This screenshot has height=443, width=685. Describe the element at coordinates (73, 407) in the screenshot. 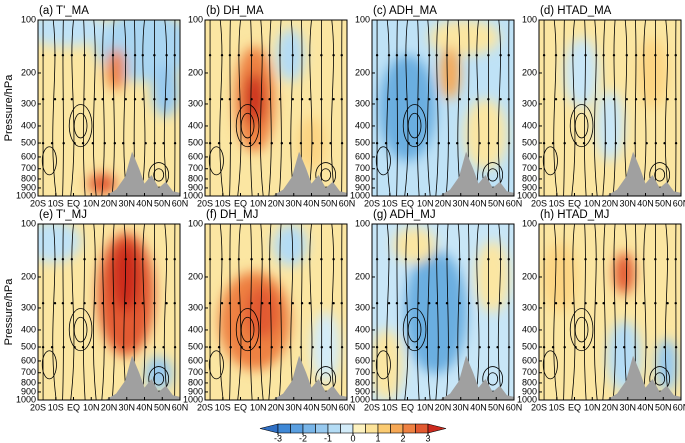

I see `x-tick-label: EQ` at that location.